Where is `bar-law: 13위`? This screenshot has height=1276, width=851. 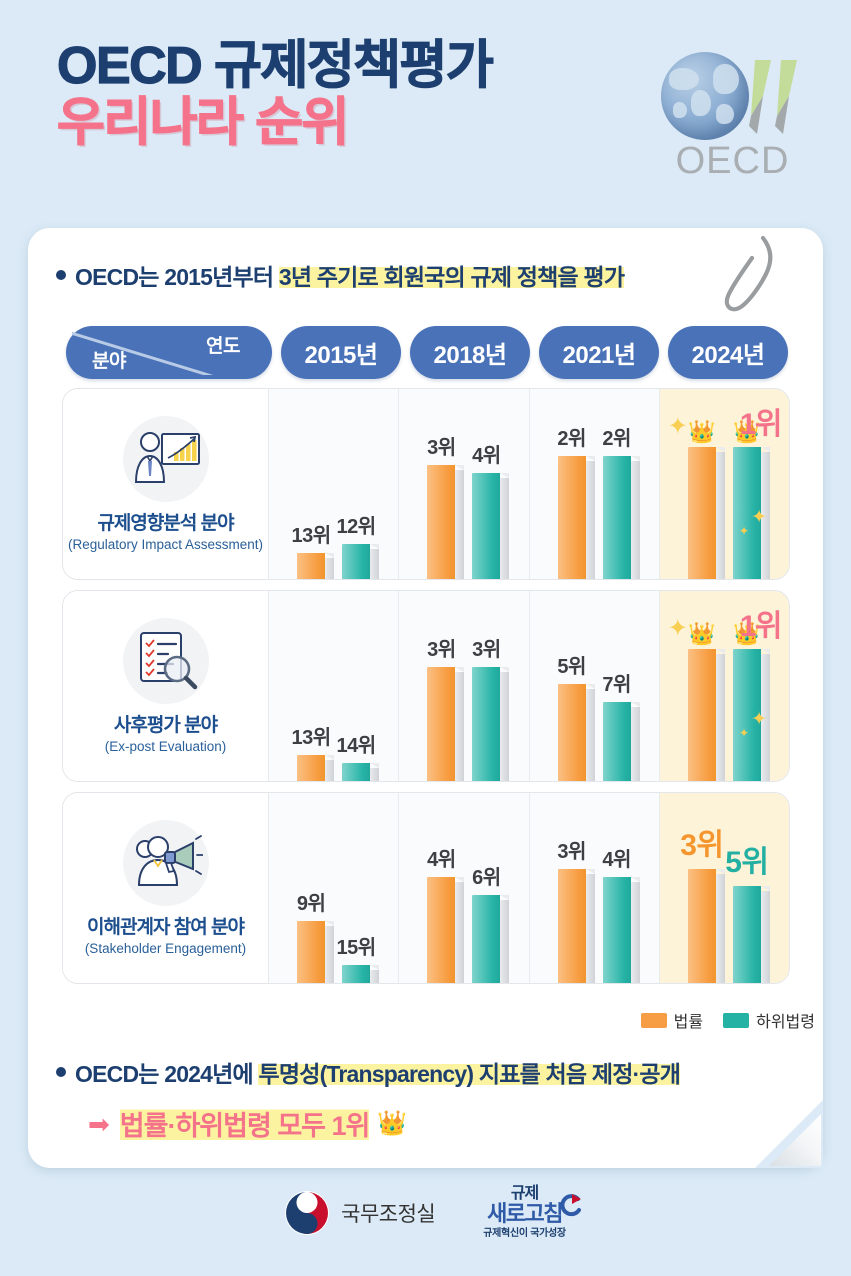 bar-law: 13위 is located at coordinates (313, 552).